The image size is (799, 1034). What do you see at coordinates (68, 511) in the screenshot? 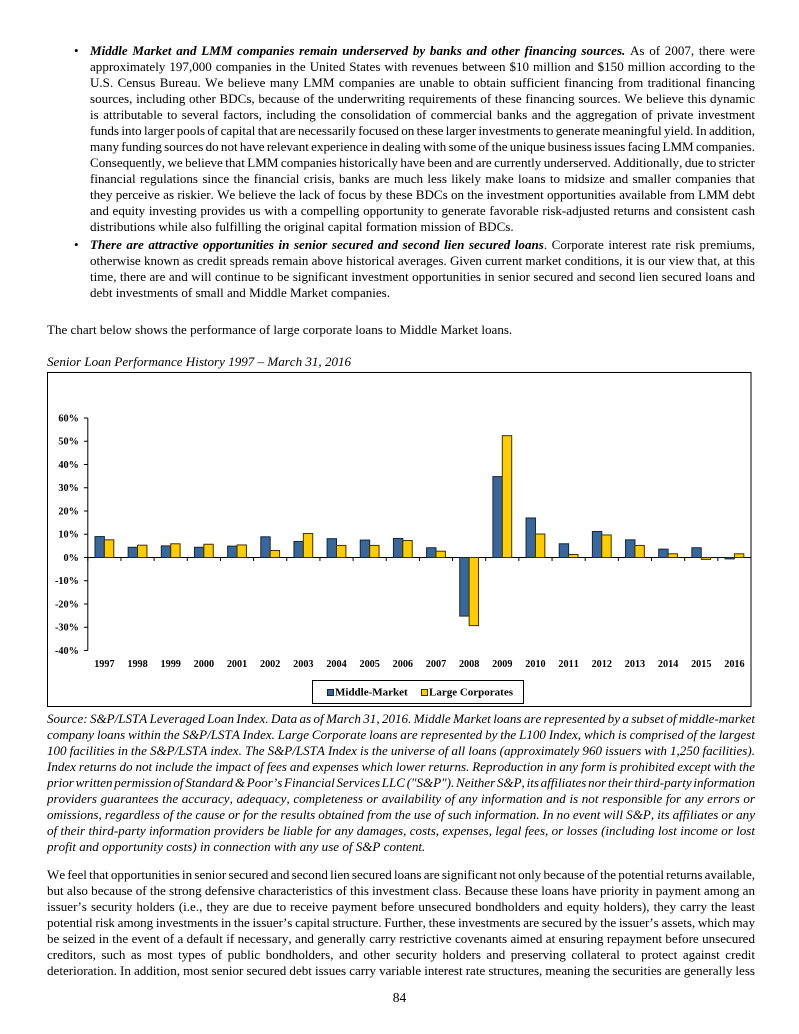
I see `svg-text: 20%` at bounding box center [68, 511].